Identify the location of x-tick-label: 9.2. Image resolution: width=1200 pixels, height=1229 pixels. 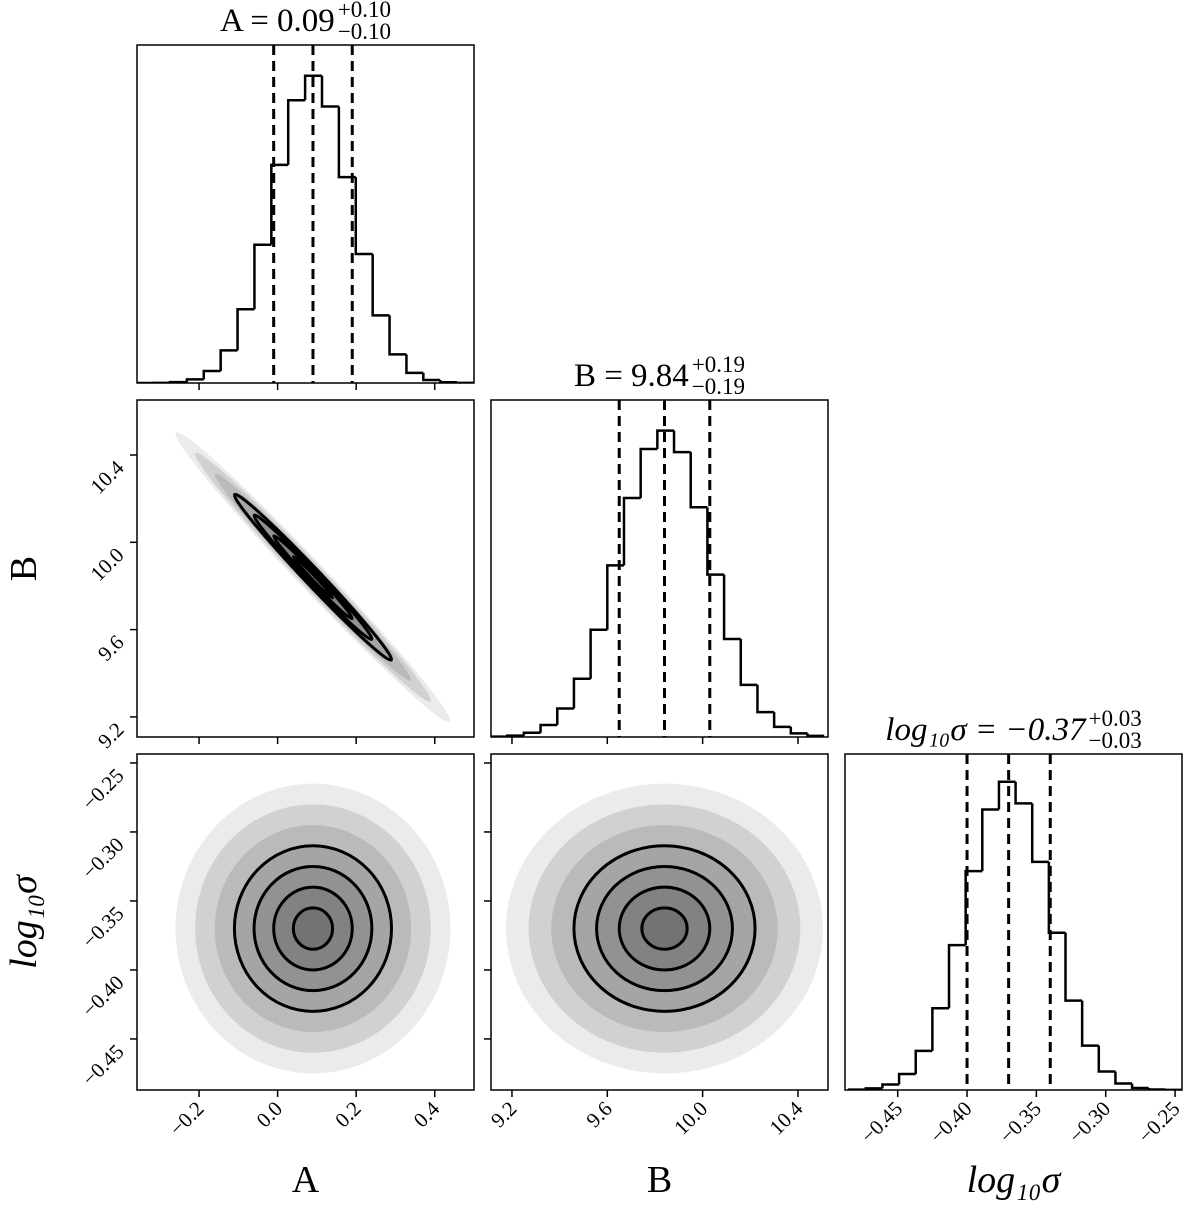
(504, 1115).